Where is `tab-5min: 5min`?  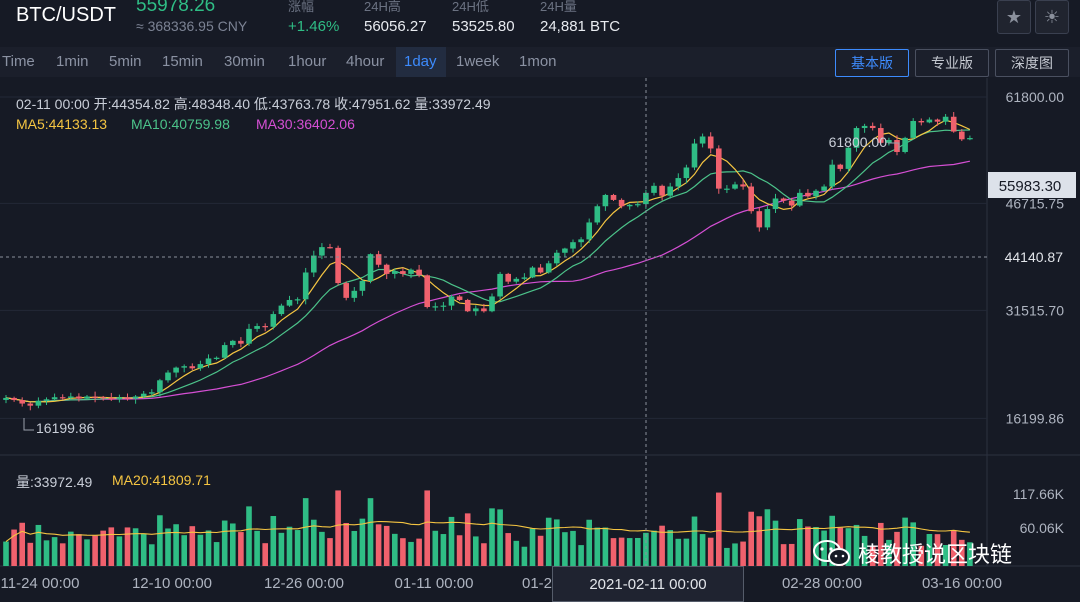
tab-5min: 5min is located at coordinates (125, 61).